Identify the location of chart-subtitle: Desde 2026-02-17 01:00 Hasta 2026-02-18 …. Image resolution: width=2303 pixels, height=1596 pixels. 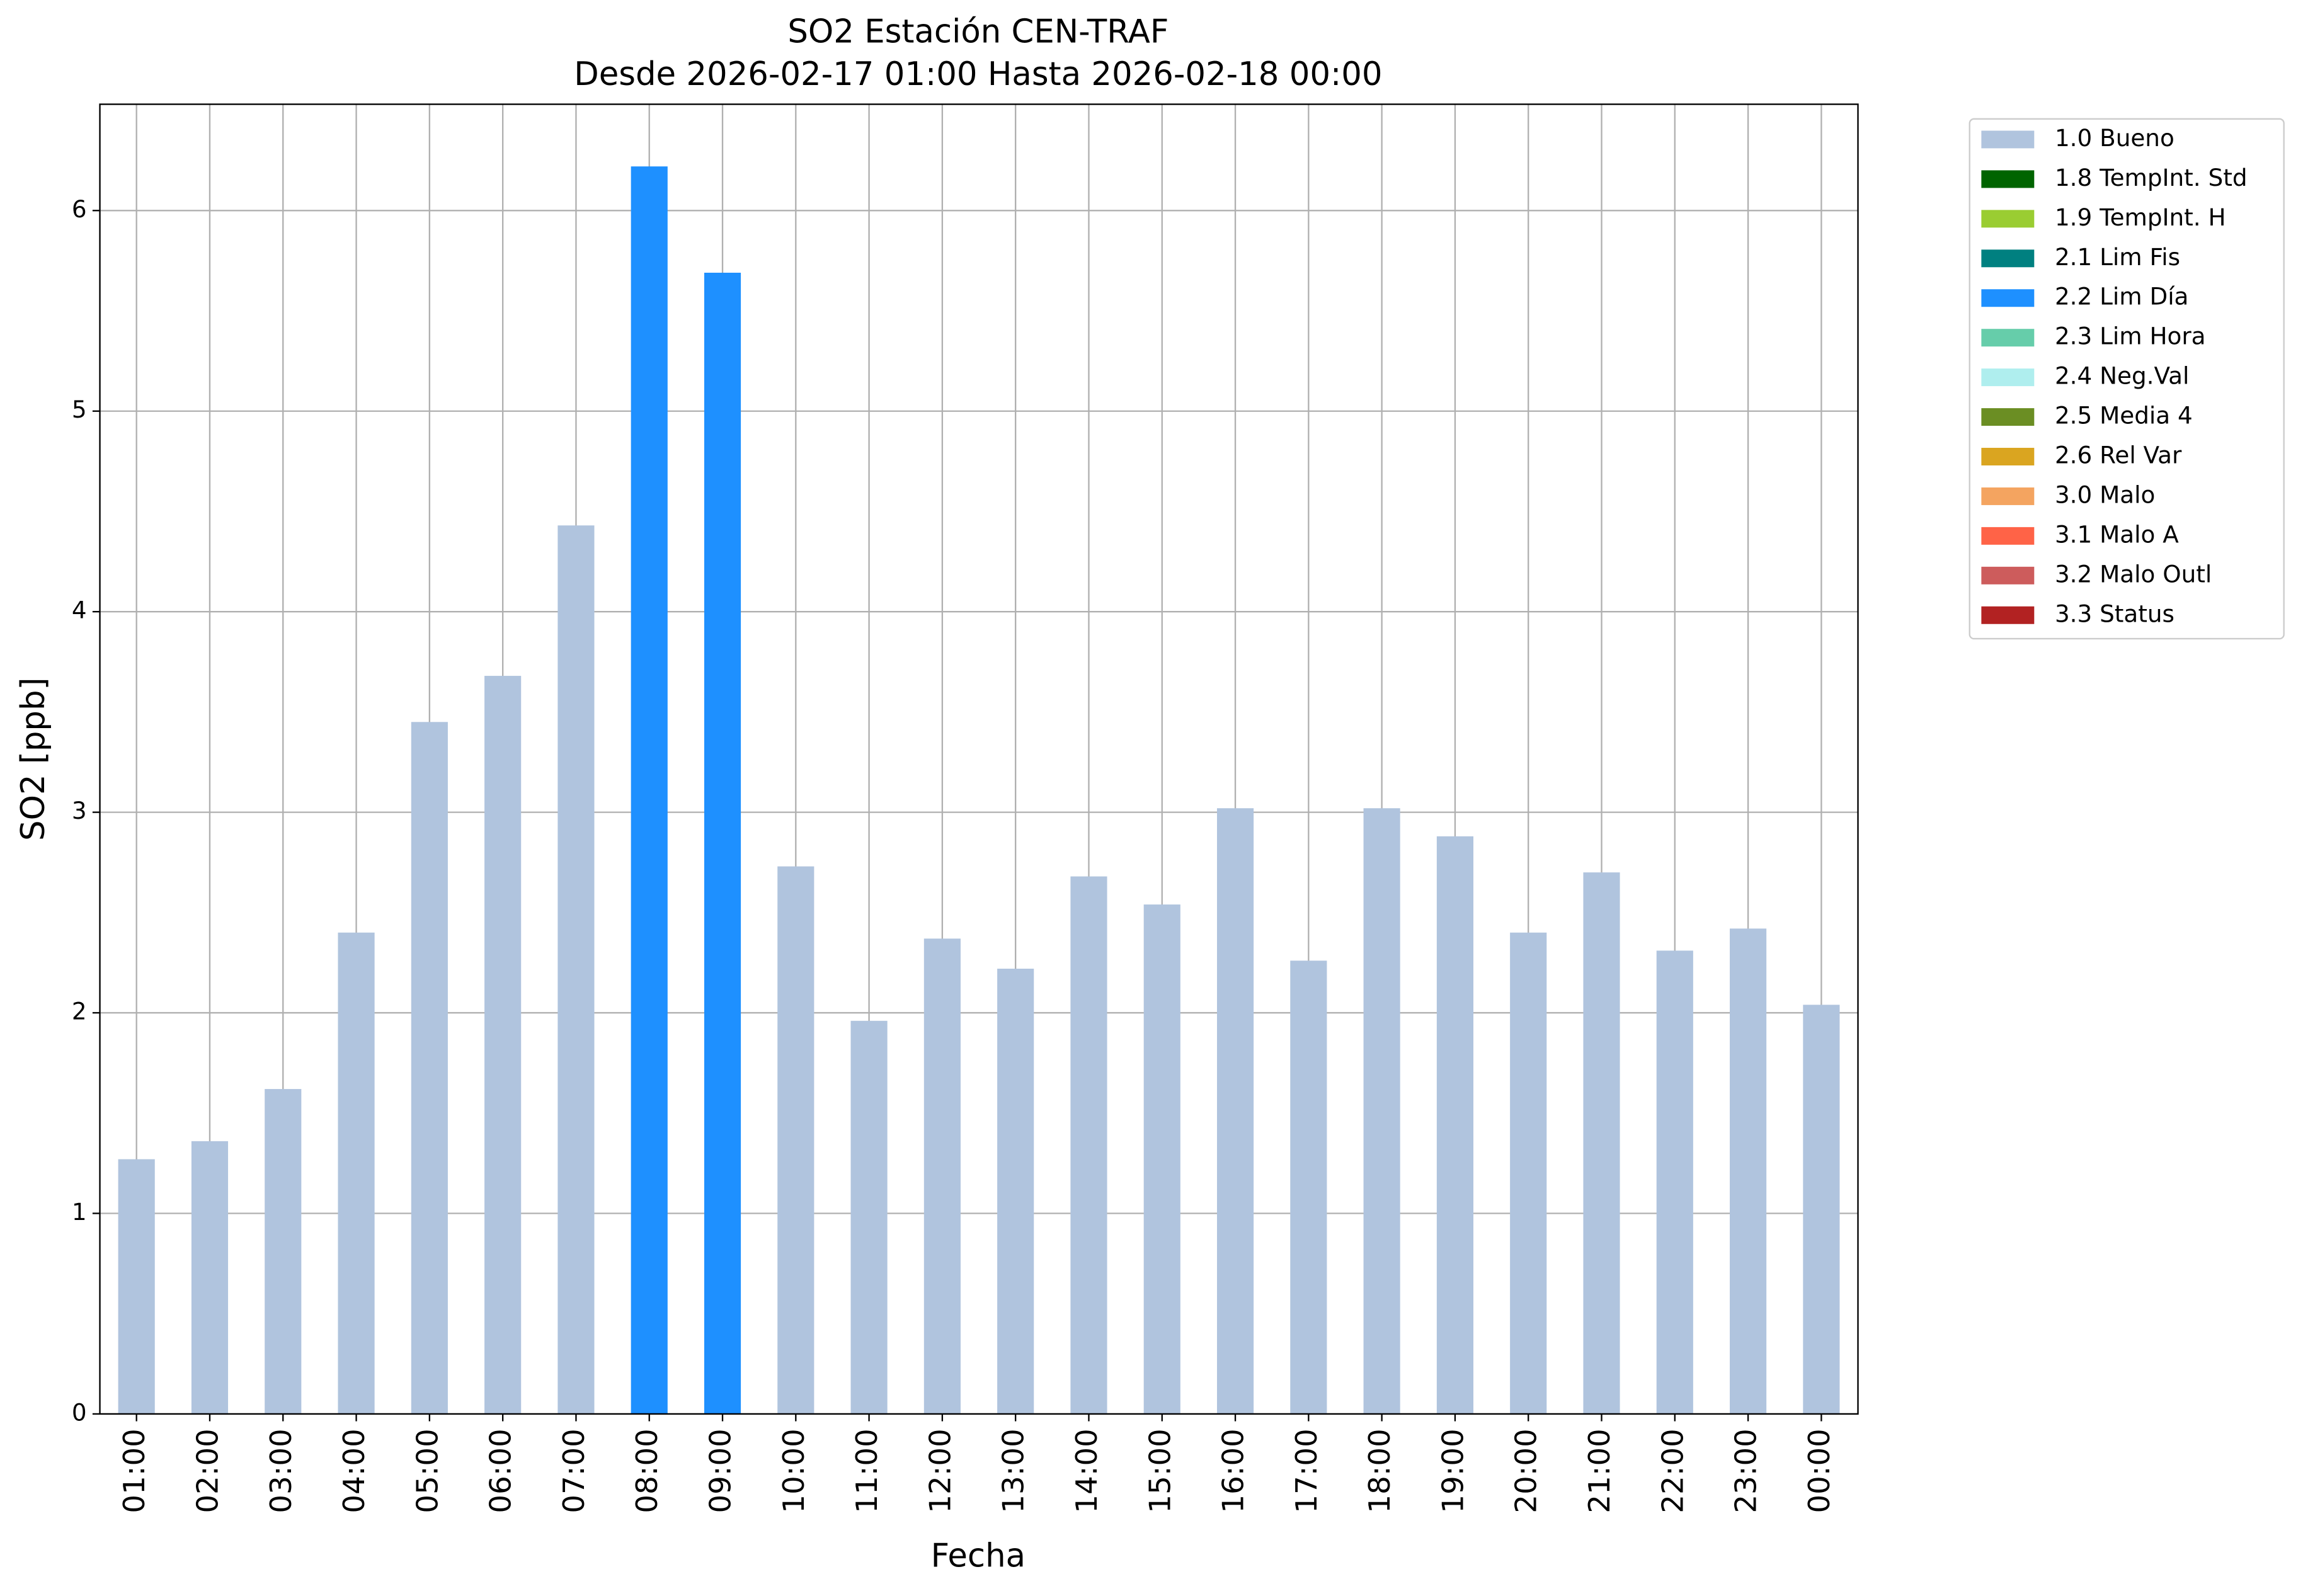
(978, 74).